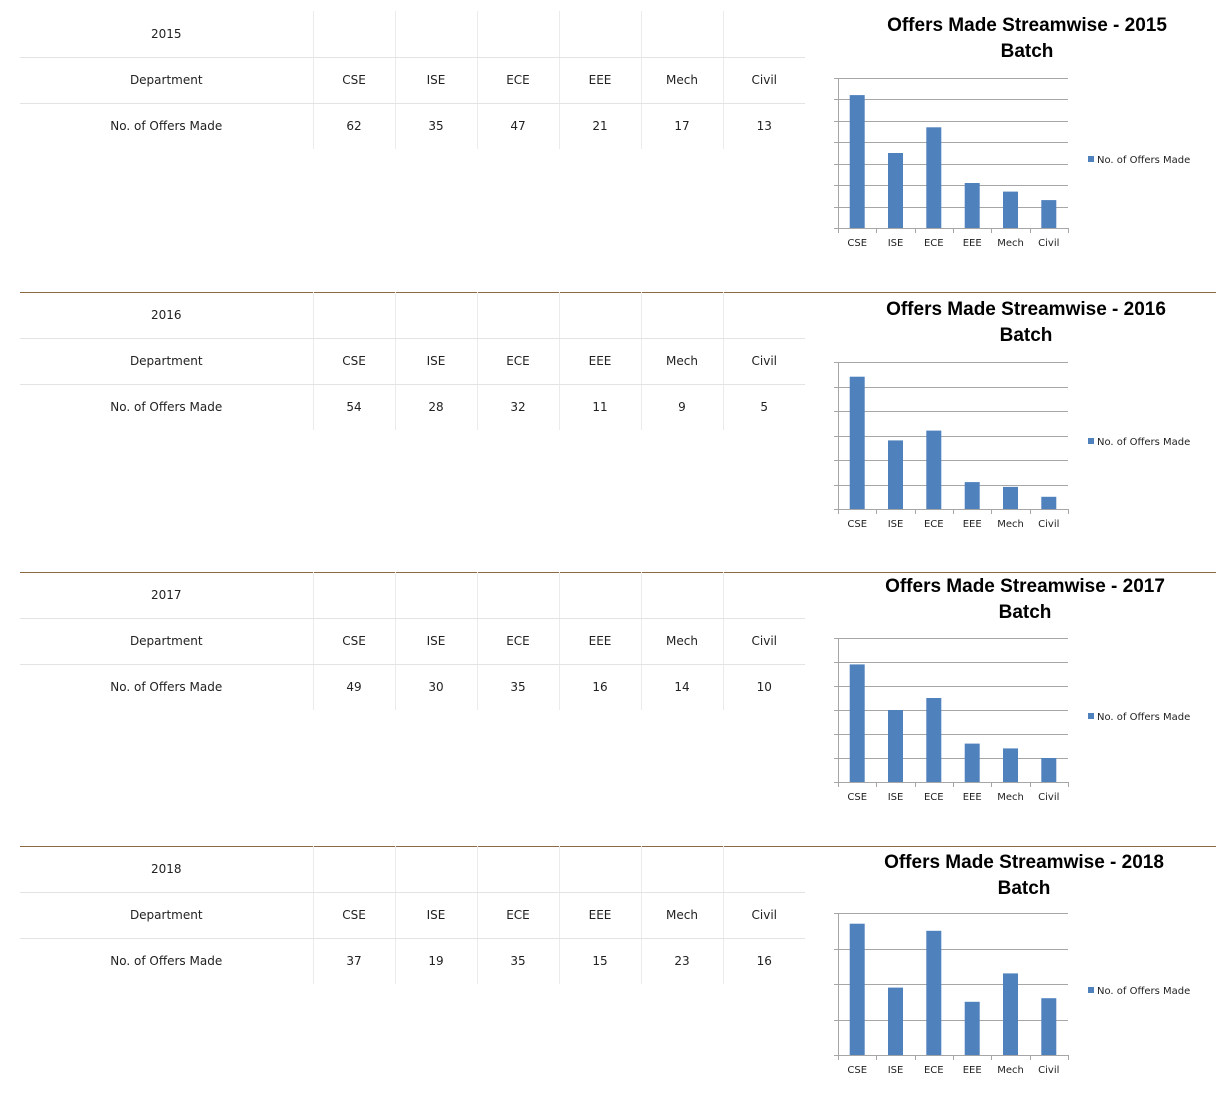 This screenshot has width=1229, height=1115. Describe the element at coordinates (1024, 862) in the screenshot. I see `chart-title-line1: Offers Made Streamwise - 2018` at that location.